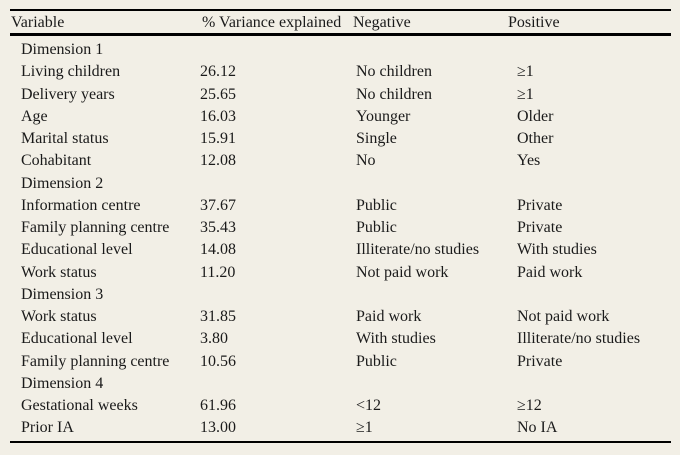 Image resolution: width=680 pixels, height=455 pixels. Describe the element at coordinates (550, 272) in the screenshot. I see `positive-cell: Paid work` at that location.